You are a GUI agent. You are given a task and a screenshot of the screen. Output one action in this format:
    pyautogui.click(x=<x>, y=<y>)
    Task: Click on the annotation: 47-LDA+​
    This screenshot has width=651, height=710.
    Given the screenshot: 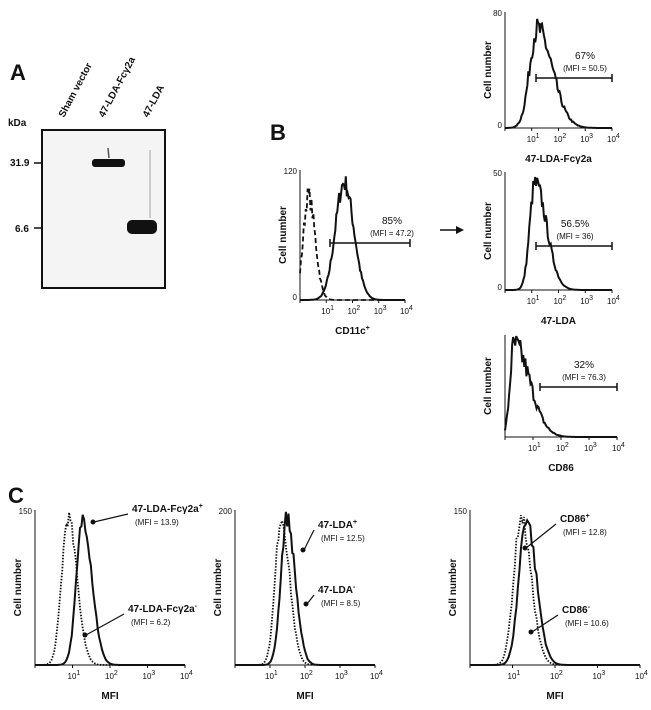 What is the action you would take?
    pyautogui.click(x=337, y=525)
    